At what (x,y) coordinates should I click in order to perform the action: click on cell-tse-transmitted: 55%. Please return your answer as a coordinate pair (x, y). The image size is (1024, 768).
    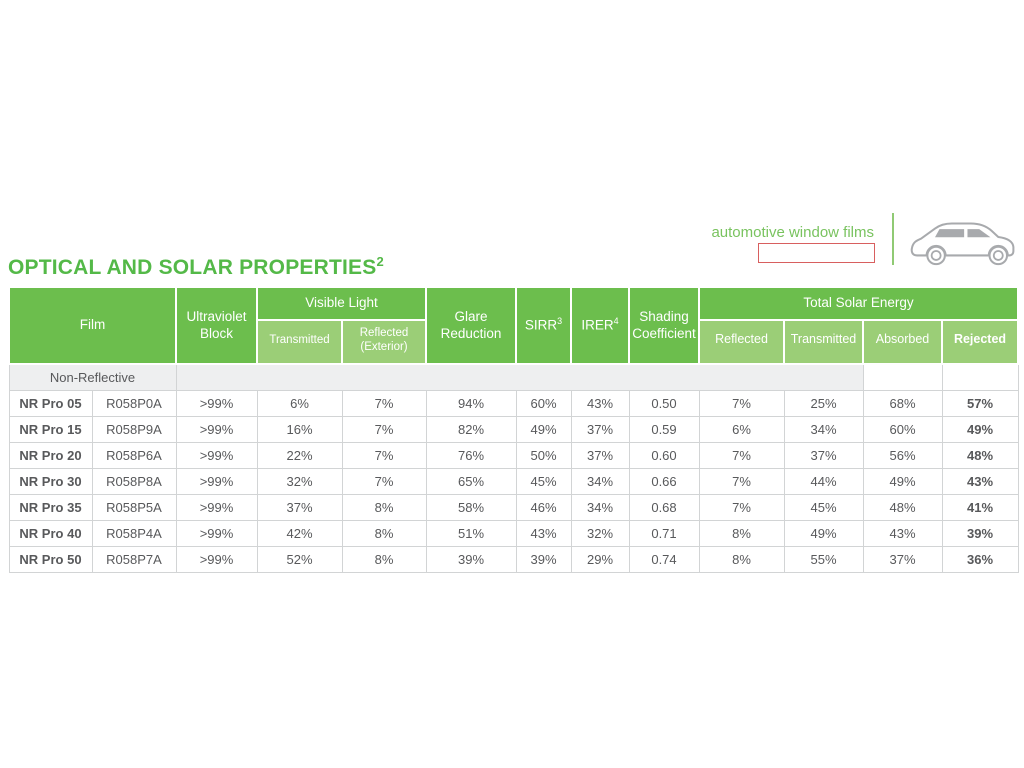
    Looking at the image, I should click on (823, 559).